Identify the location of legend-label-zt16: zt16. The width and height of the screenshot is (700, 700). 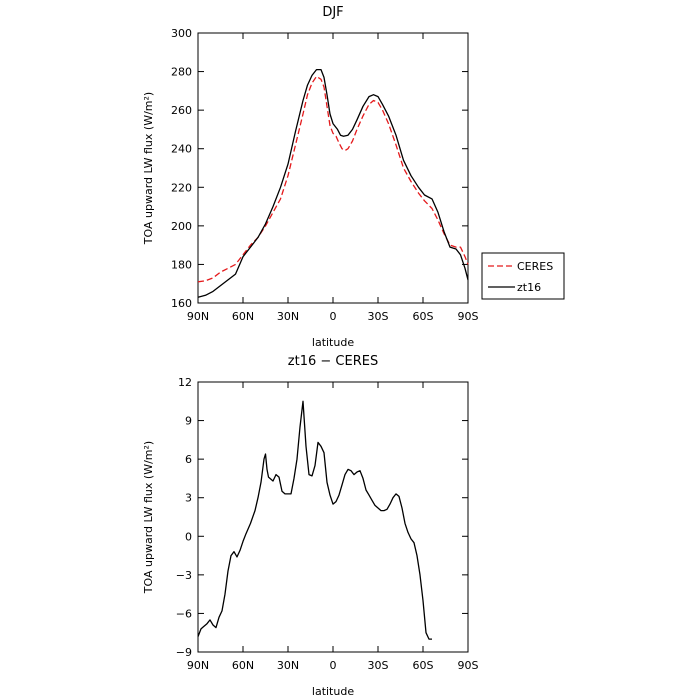
(529, 287).